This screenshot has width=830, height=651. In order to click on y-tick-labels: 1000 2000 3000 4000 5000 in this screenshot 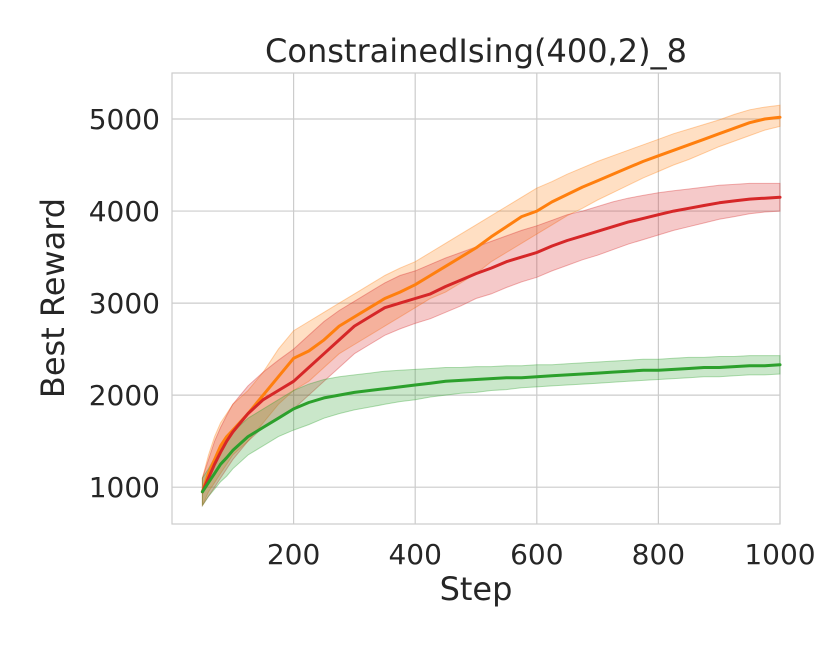, I will do `click(124, 303)`.